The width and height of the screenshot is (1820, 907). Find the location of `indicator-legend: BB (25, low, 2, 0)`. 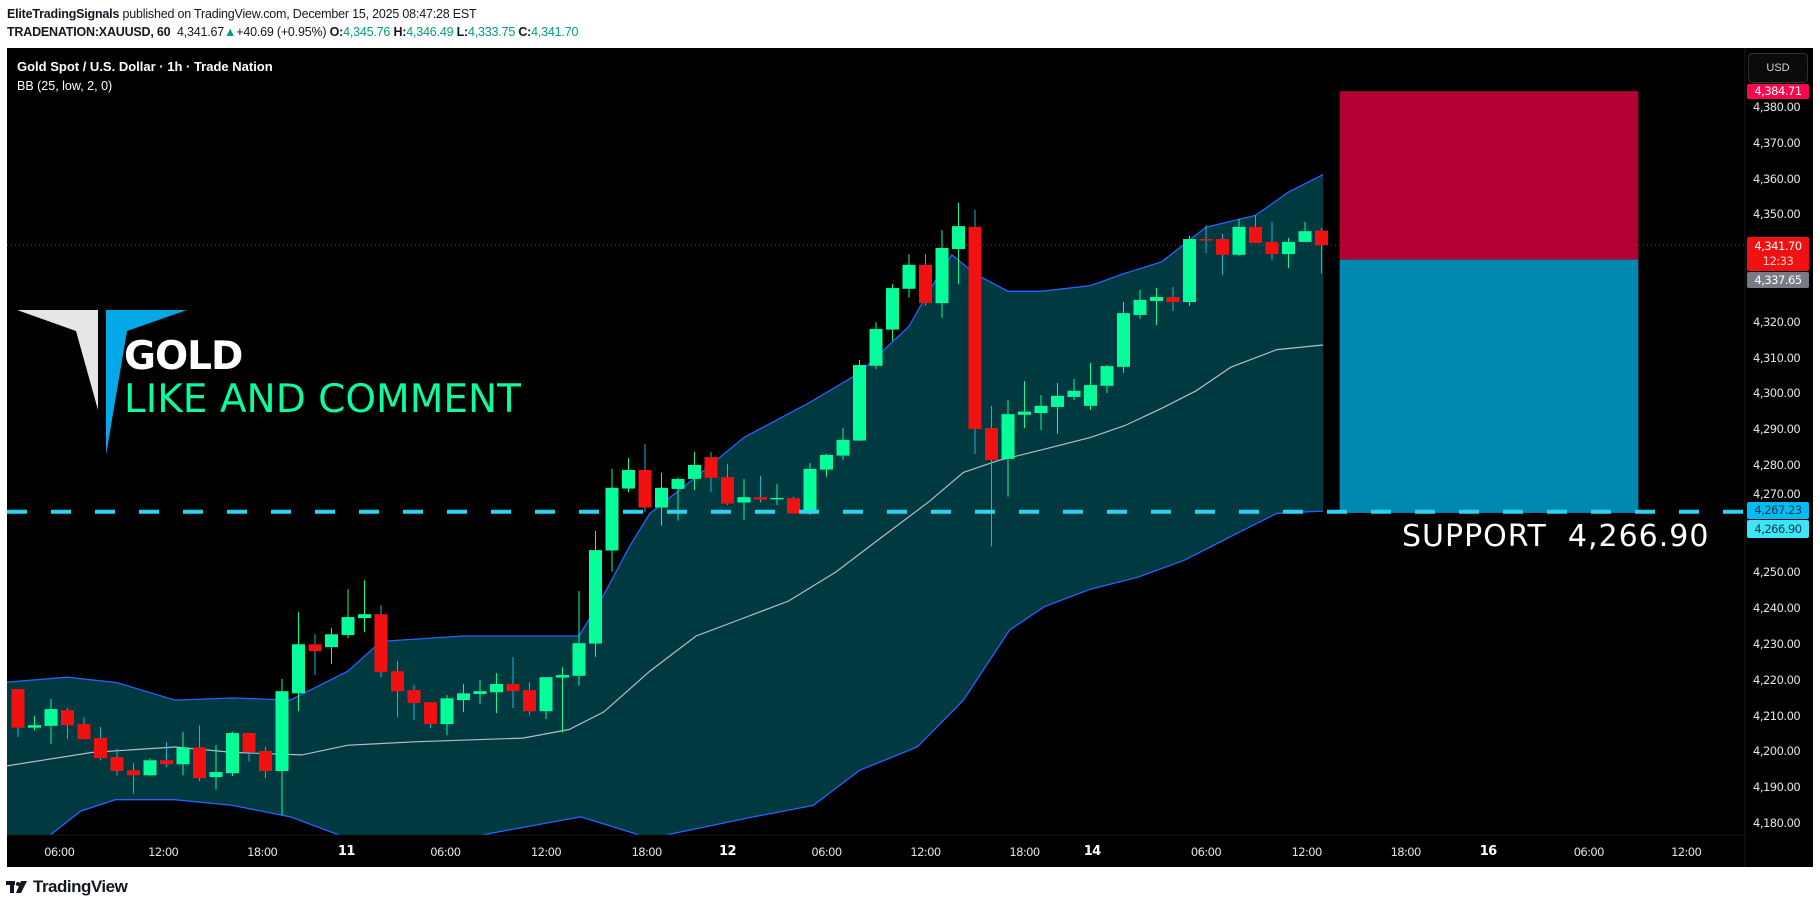

indicator-legend: BB (25, low, 2, 0) is located at coordinates (65, 86).